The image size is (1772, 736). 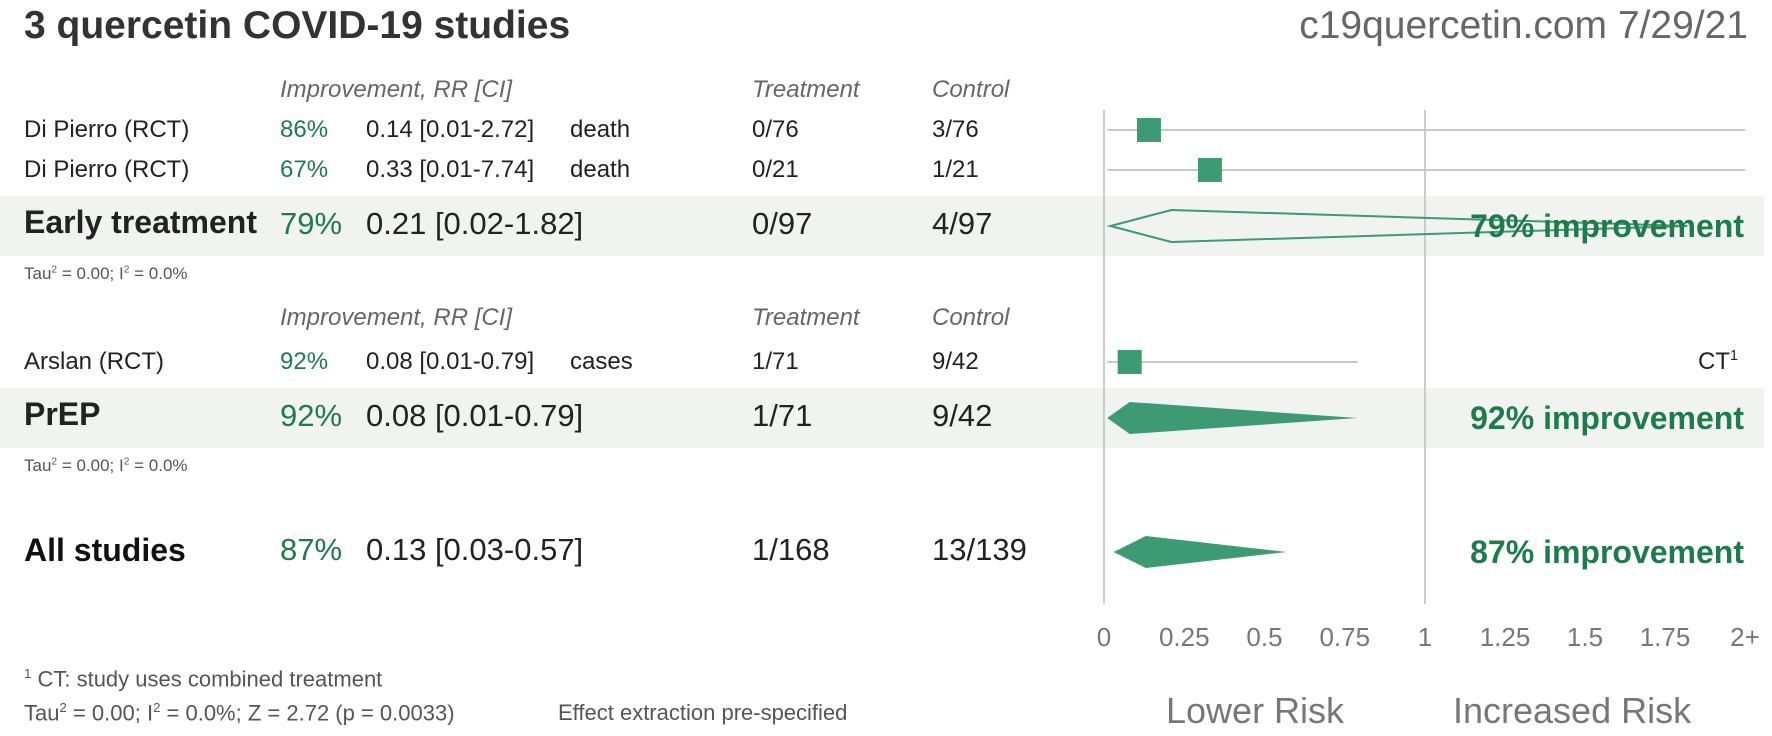 I want to click on study-treatment: 0/76, so click(x=775, y=129).